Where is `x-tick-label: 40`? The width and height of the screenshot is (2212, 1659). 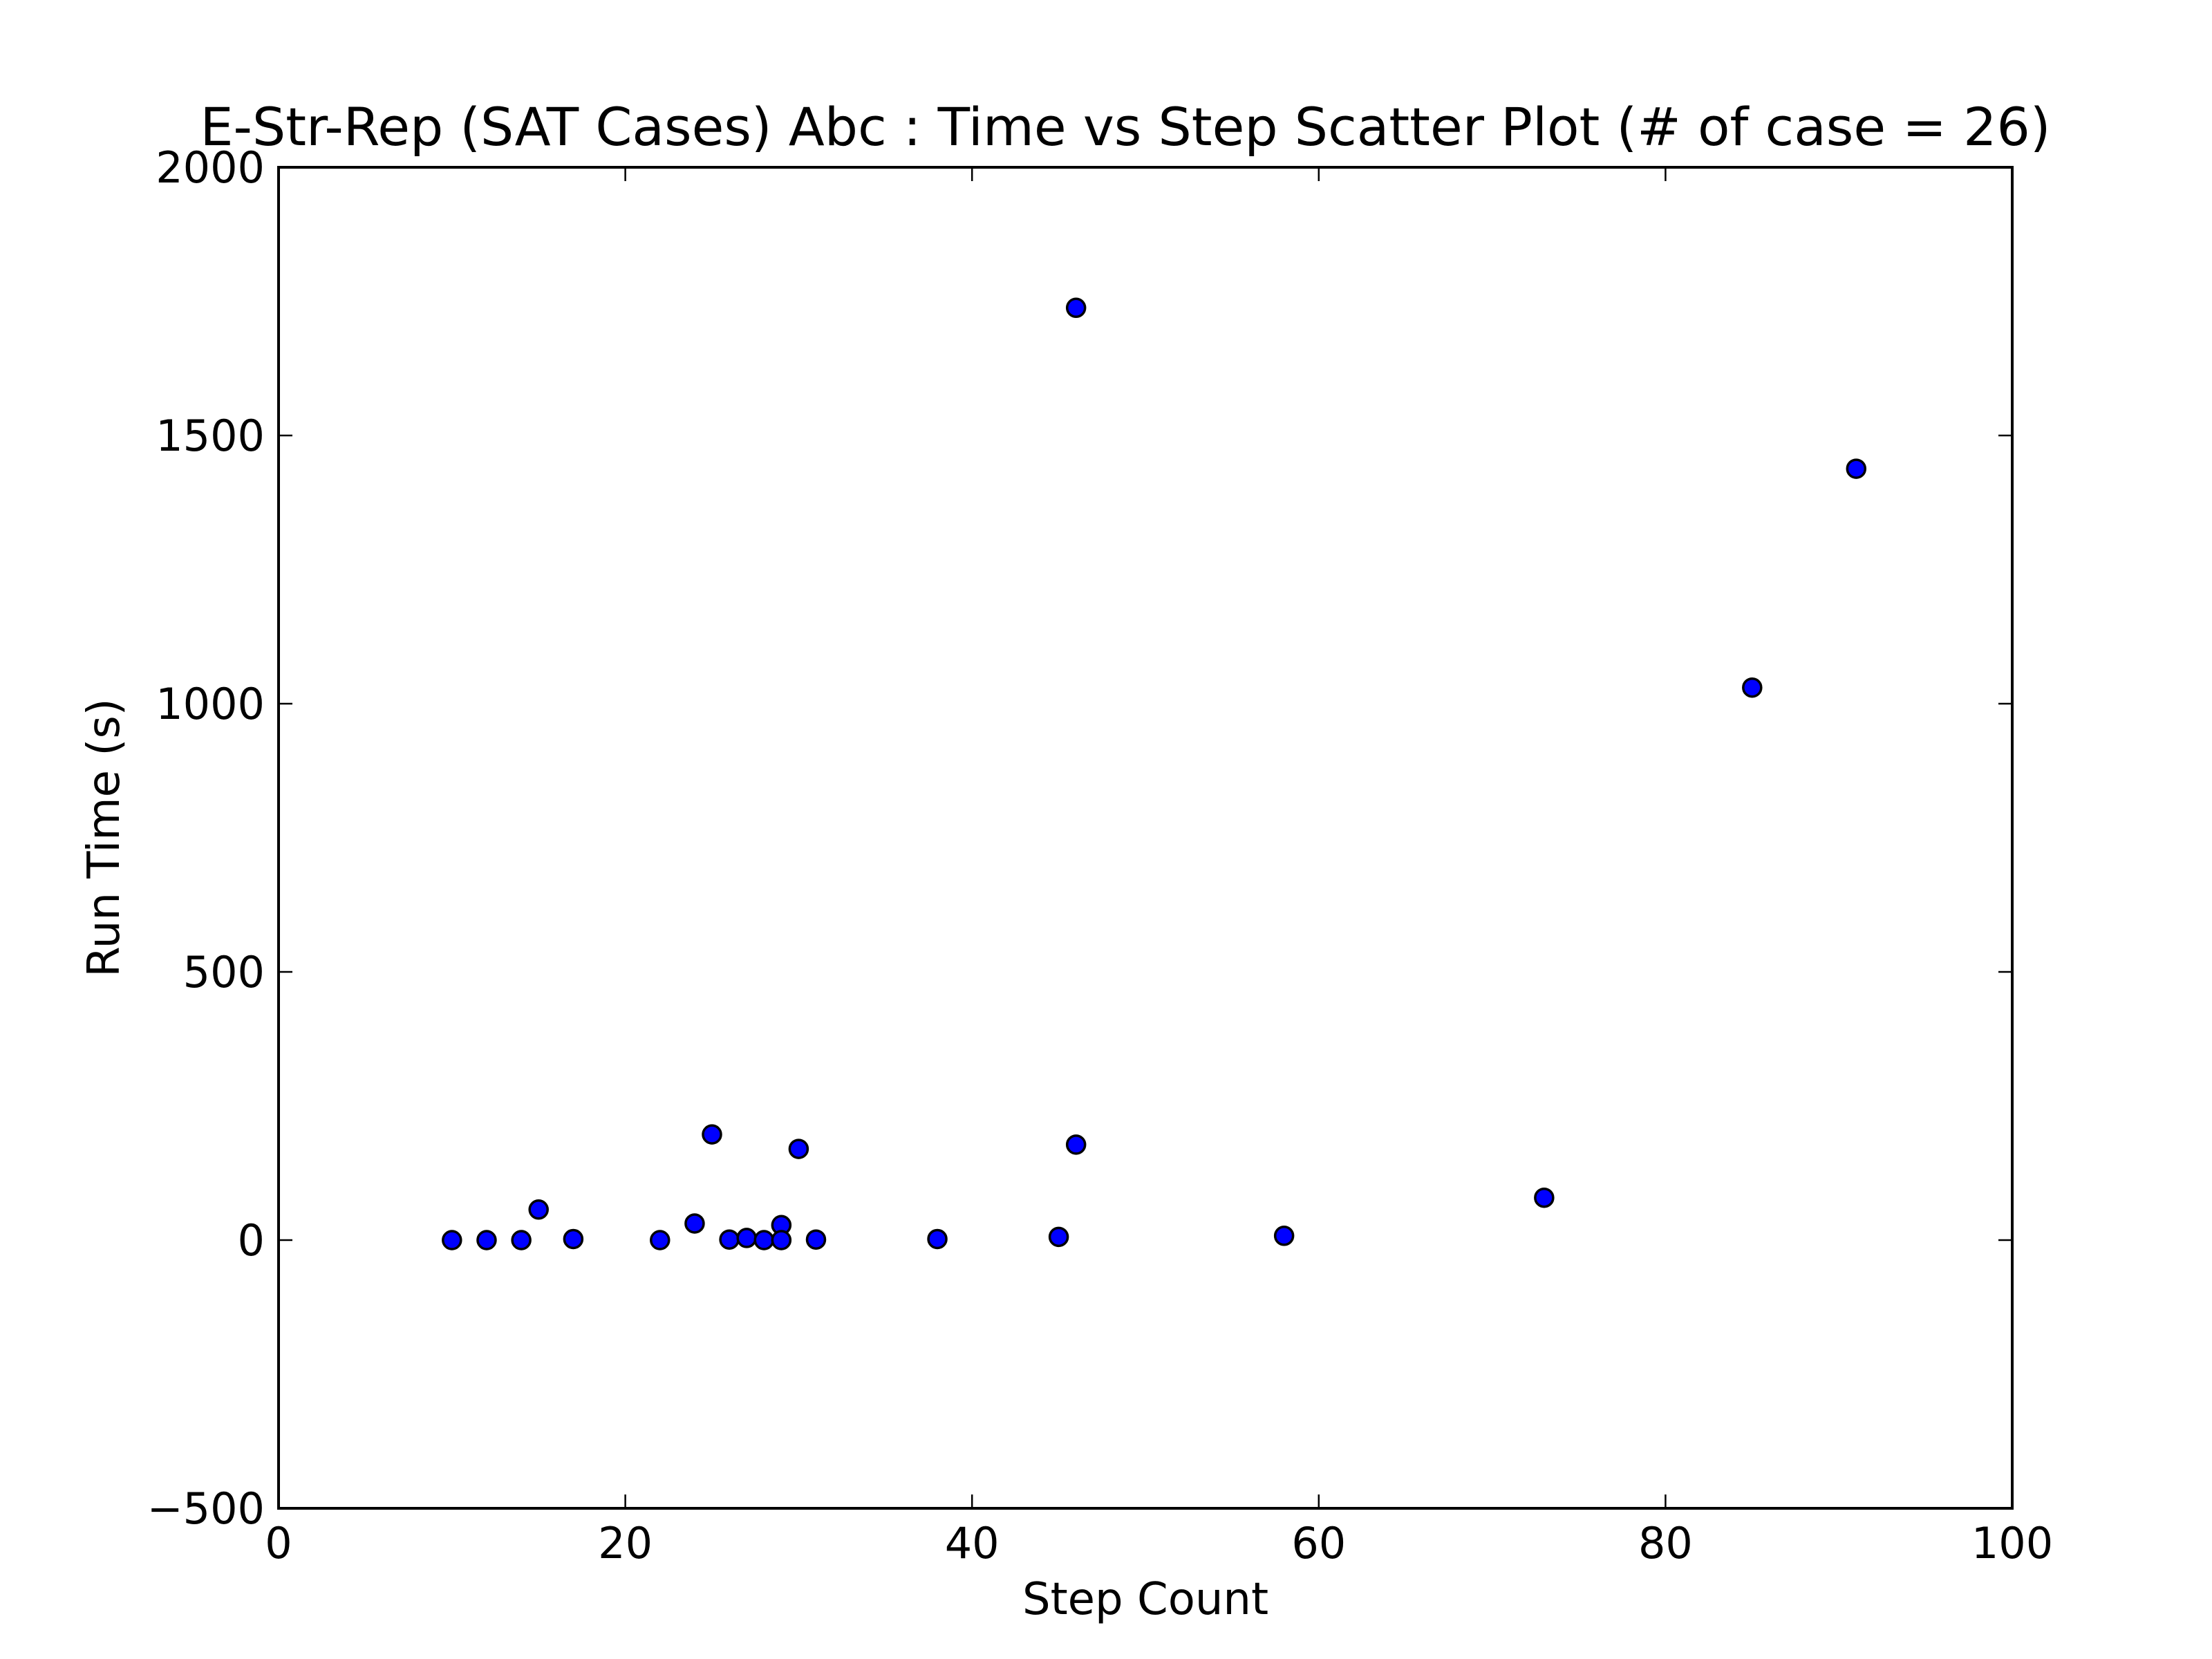
x-tick-label: 40 is located at coordinates (972, 1543).